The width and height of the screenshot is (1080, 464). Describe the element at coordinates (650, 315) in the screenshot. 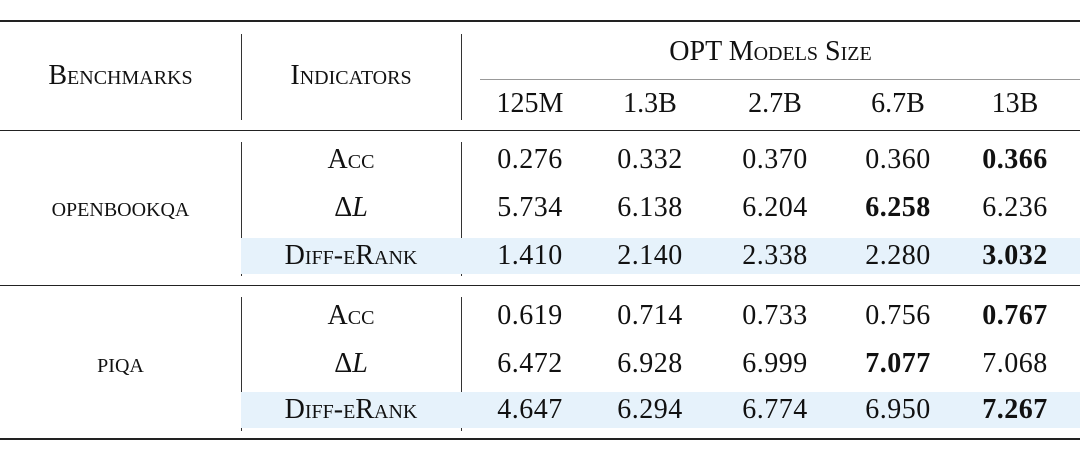

I see `value-cell: 0.714` at that location.